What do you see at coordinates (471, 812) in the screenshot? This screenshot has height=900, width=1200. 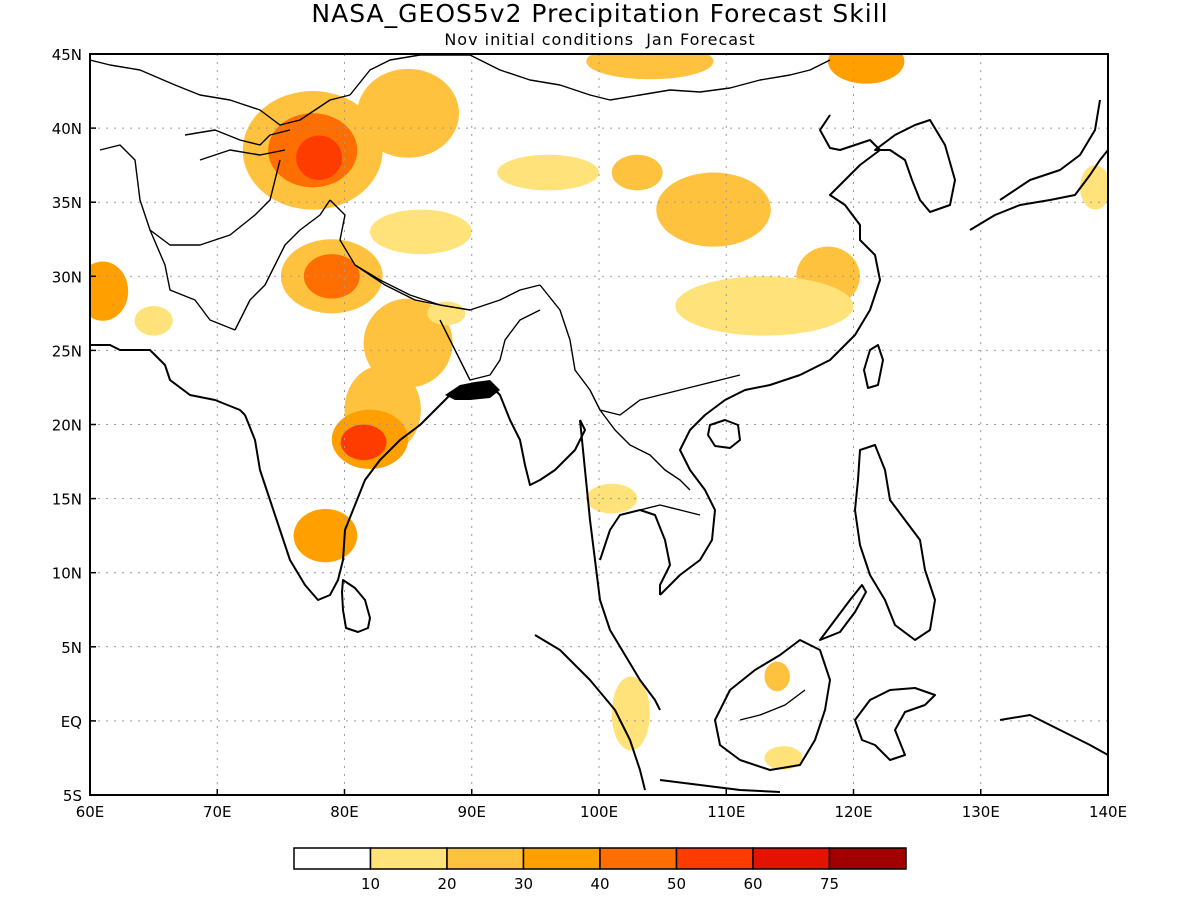 I see `x-tick-label: 90E` at bounding box center [471, 812].